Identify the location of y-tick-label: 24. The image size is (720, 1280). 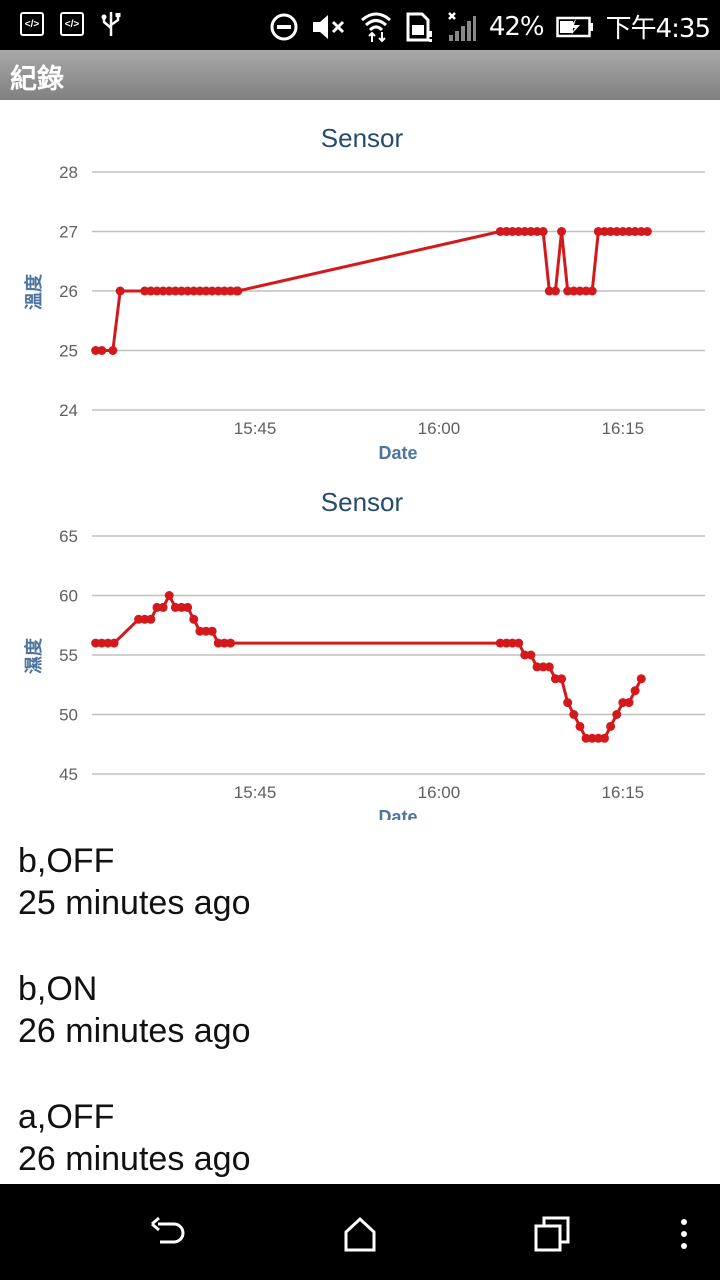
(68, 410).